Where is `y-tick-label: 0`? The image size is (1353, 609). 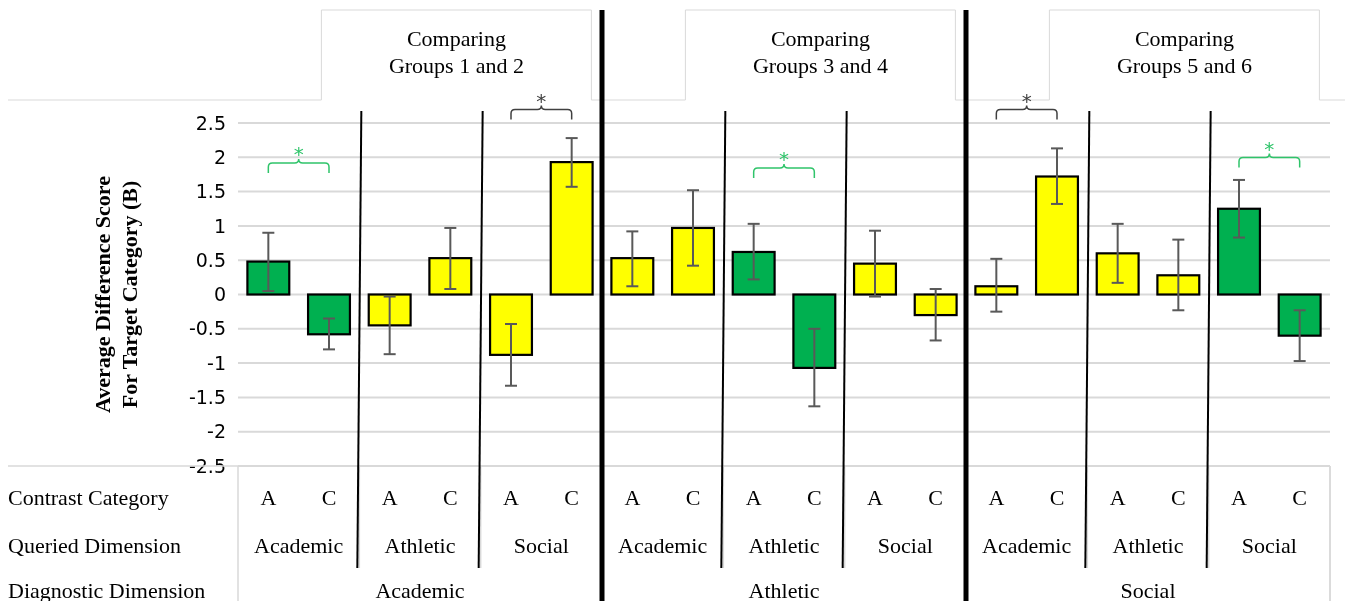
y-tick-label: 0 is located at coordinates (219, 294).